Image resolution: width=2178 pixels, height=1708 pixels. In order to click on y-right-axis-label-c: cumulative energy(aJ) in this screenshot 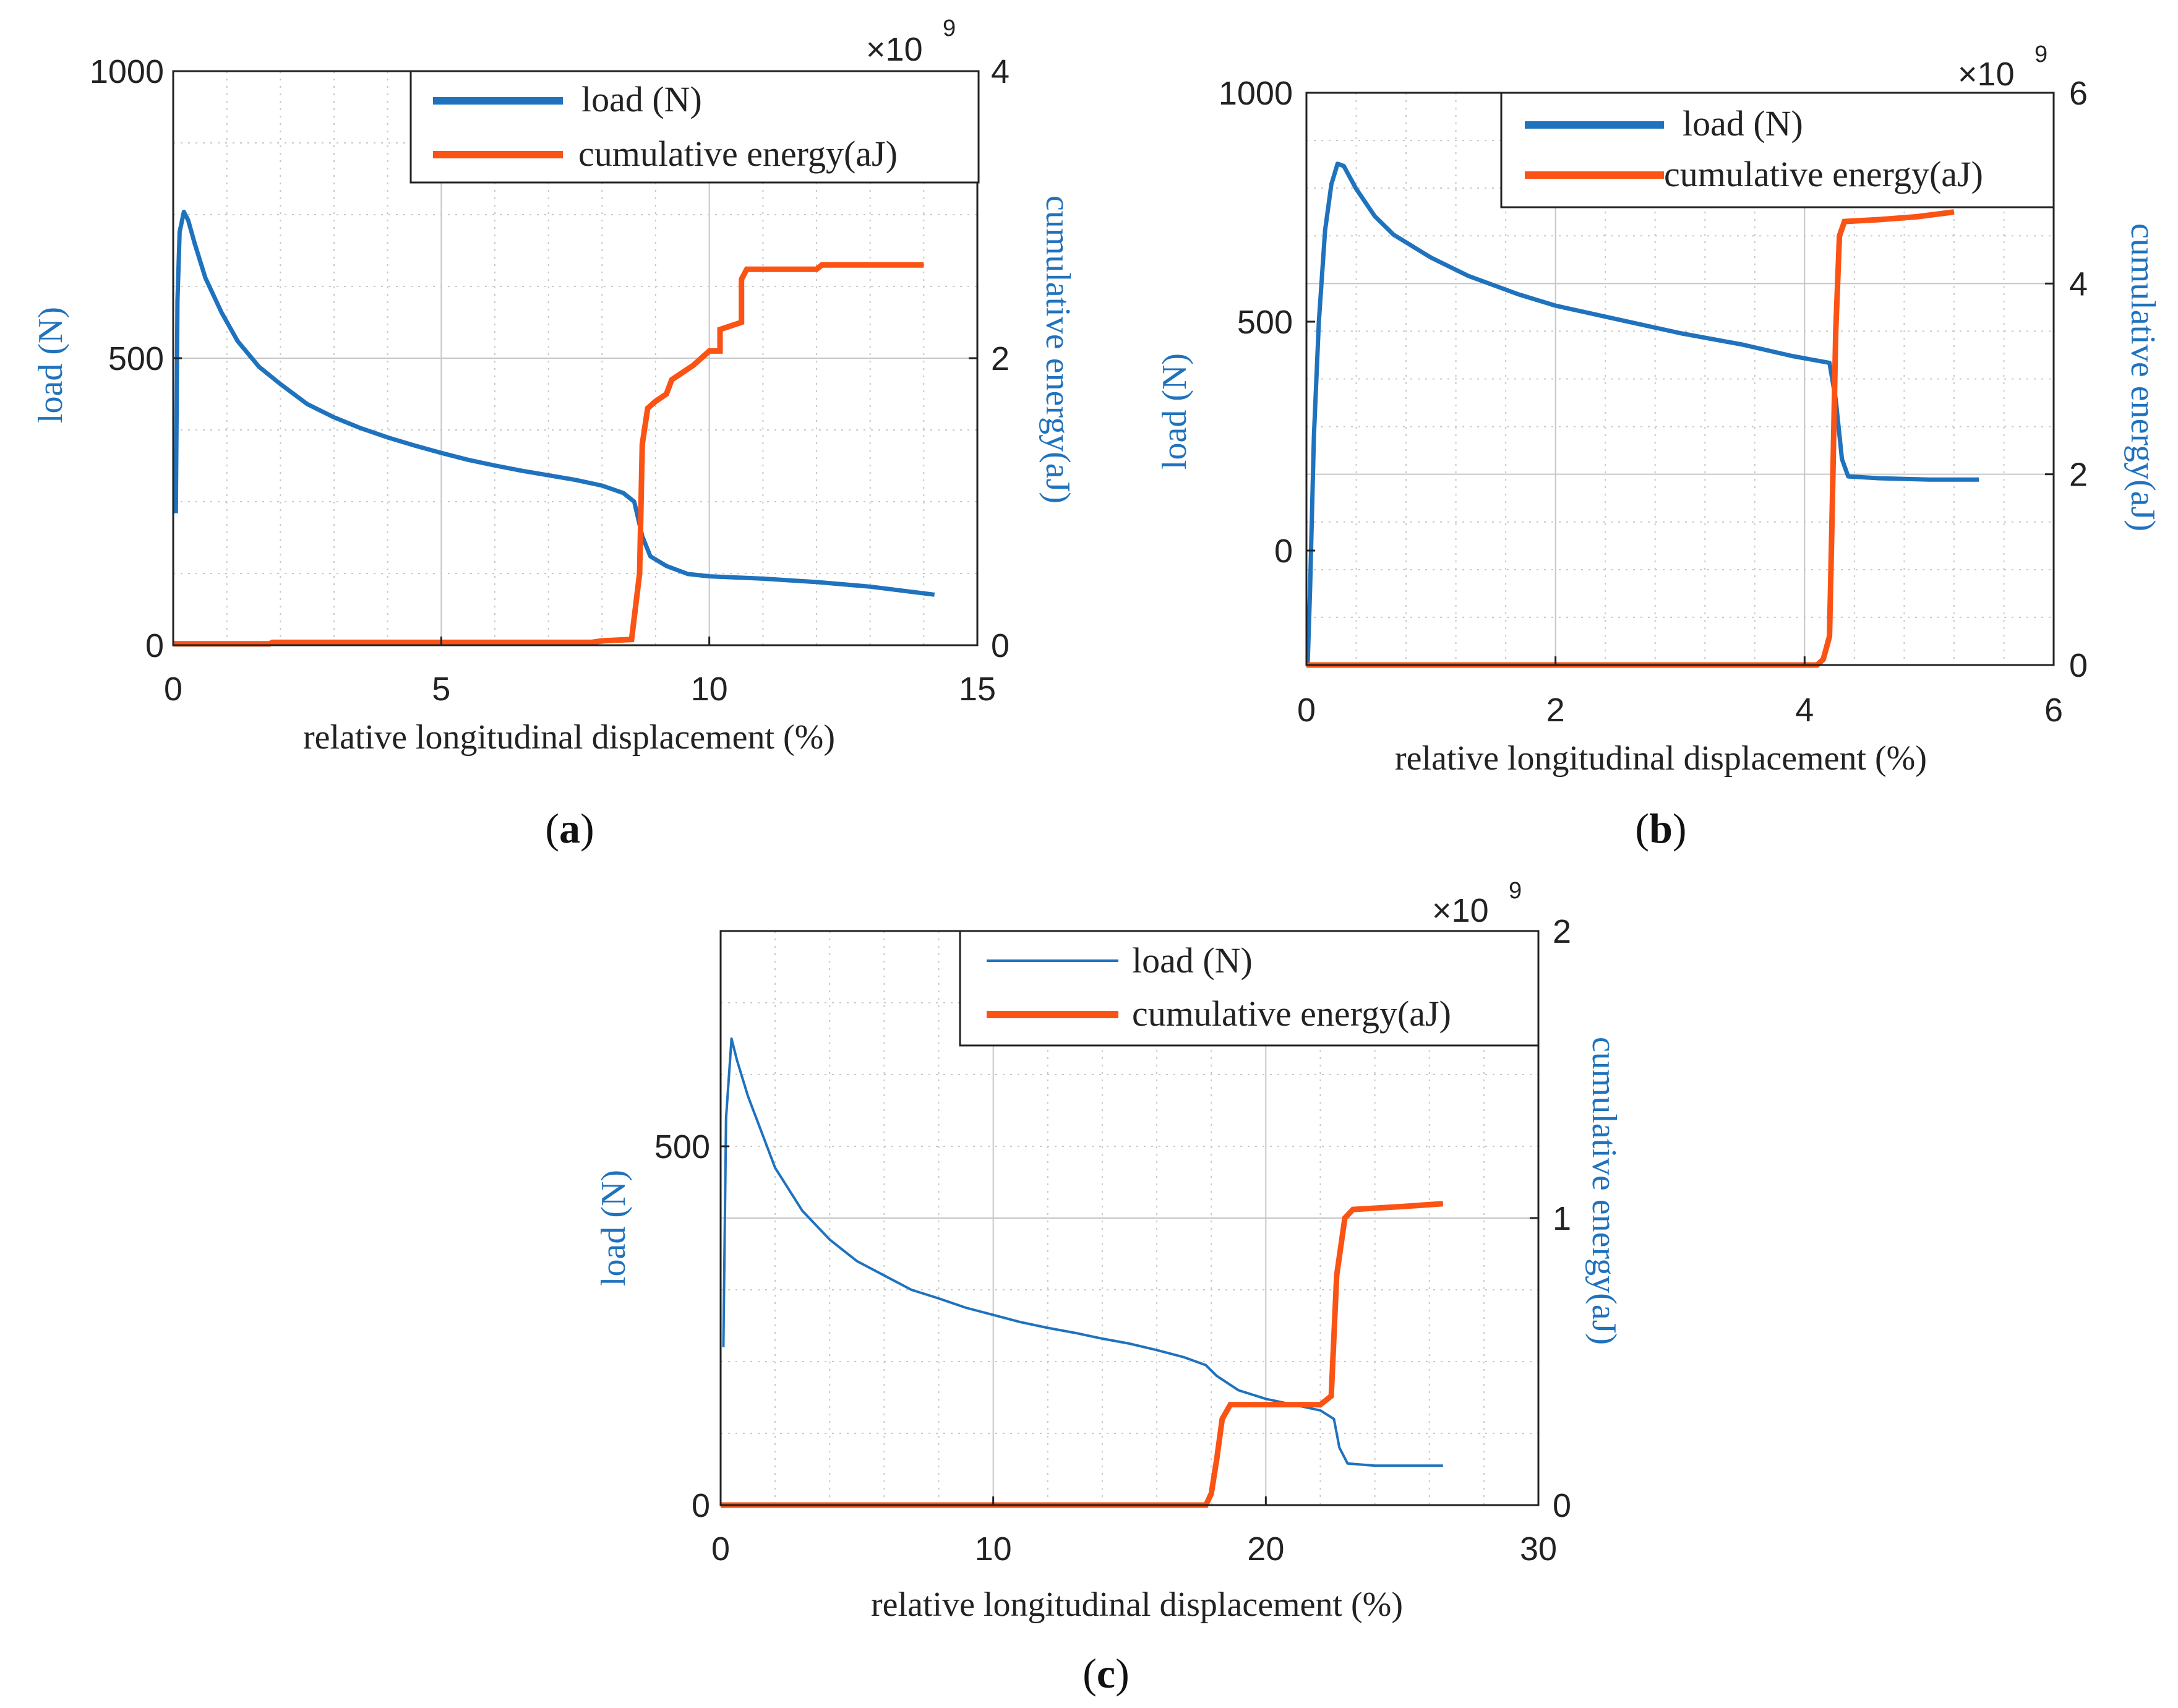, I will do `click(1604, 1191)`.